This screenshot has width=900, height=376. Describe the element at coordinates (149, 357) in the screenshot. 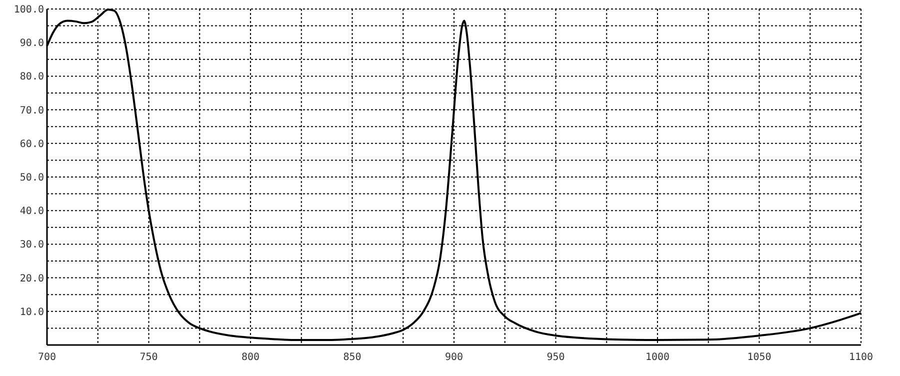

I see `x-tick-label: 750` at that location.